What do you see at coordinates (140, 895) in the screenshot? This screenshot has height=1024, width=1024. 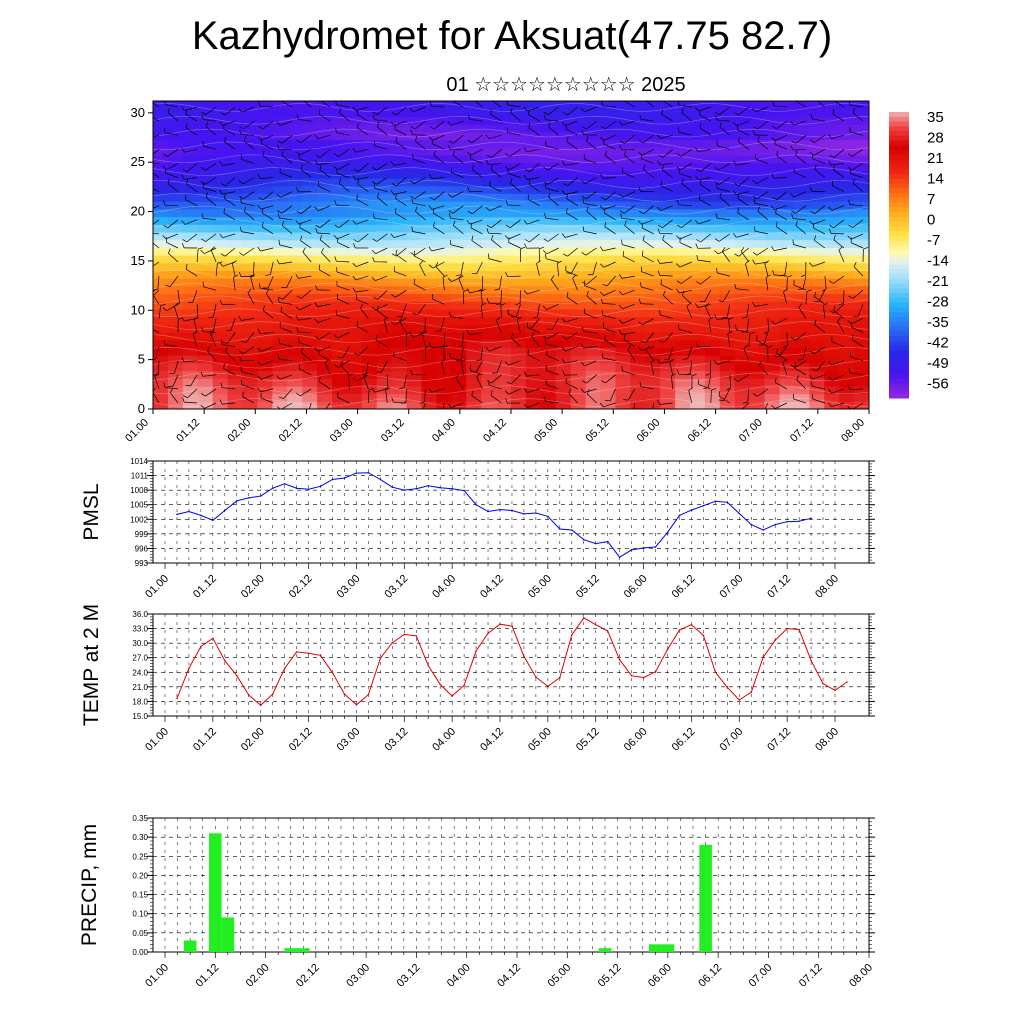 I see `y-tick-label: 0.15` at bounding box center [140, 895].